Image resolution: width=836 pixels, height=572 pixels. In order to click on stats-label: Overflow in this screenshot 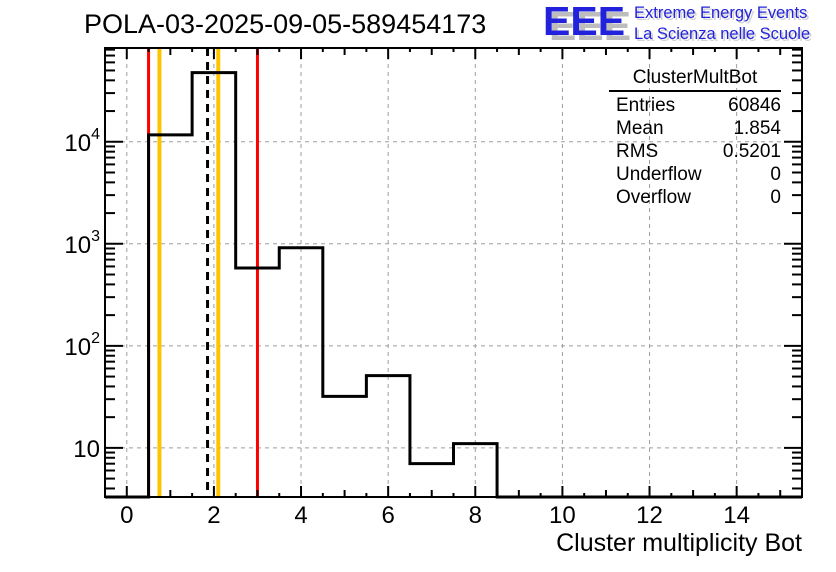, I will do `click(653, 197)`.